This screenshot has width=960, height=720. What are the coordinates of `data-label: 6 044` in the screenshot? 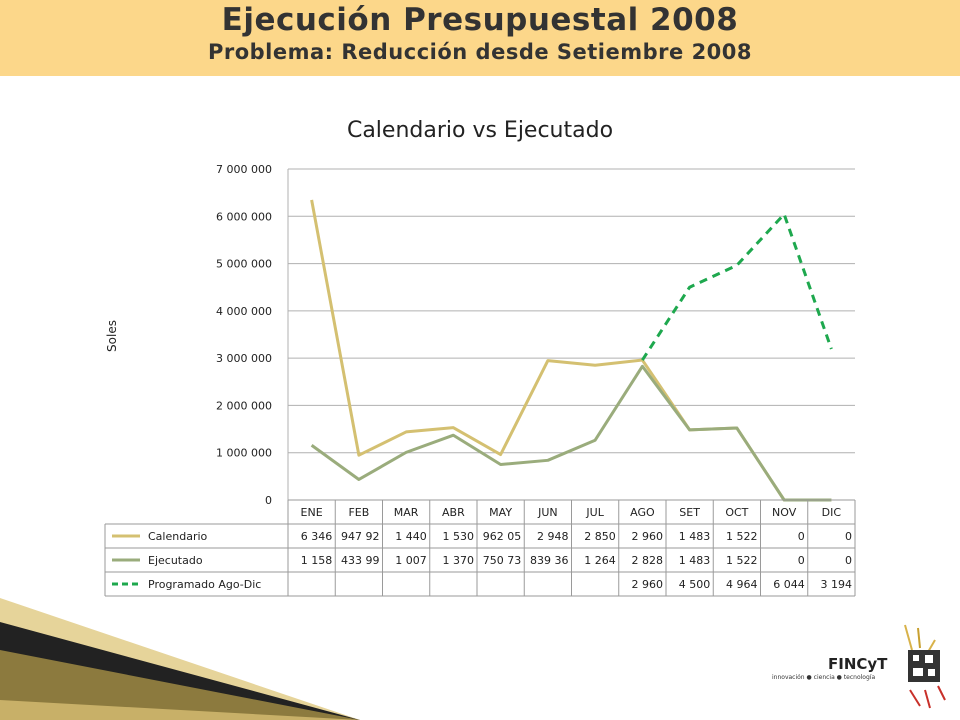 It's located at (789, 584).